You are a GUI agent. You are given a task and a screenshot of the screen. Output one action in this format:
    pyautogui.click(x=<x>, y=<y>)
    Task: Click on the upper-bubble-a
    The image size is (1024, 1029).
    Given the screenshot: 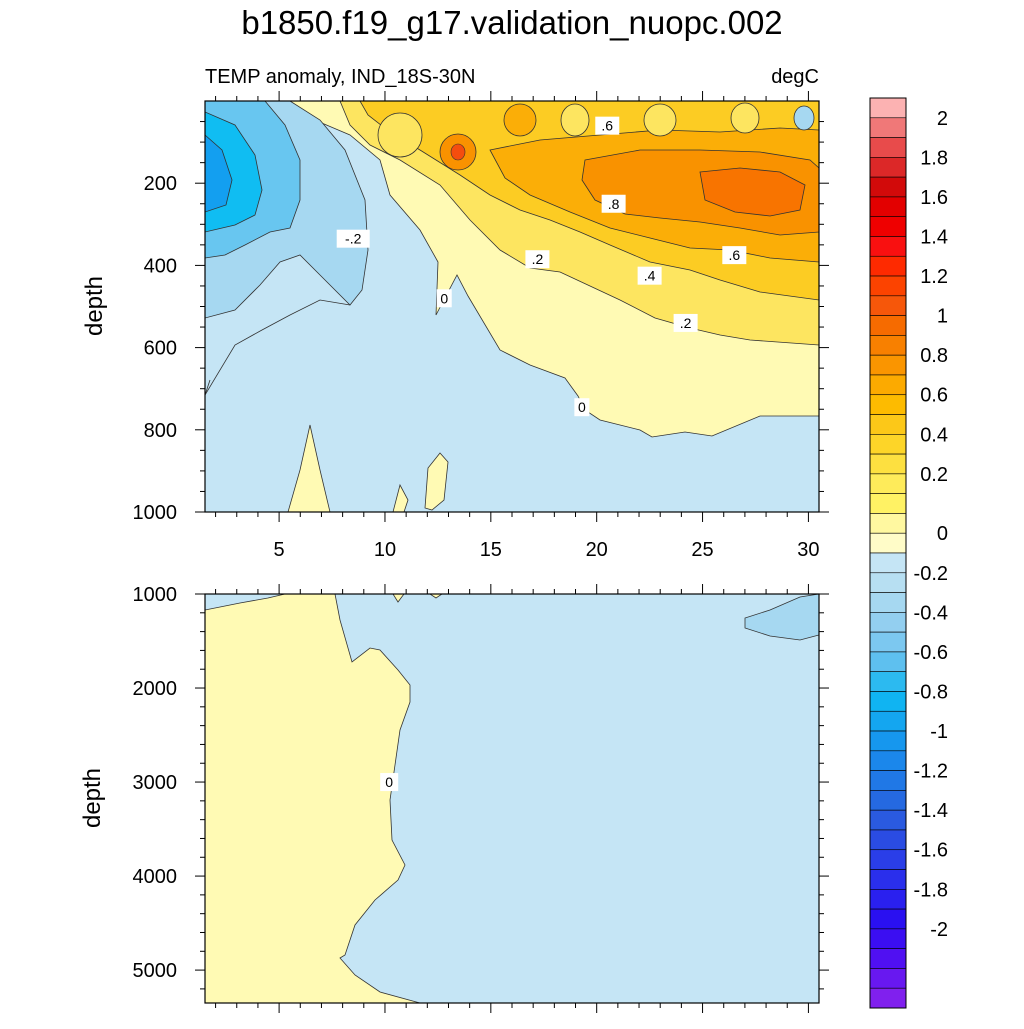 What is the action you would take?
    pyautogui.click(x=400, y=135)
    